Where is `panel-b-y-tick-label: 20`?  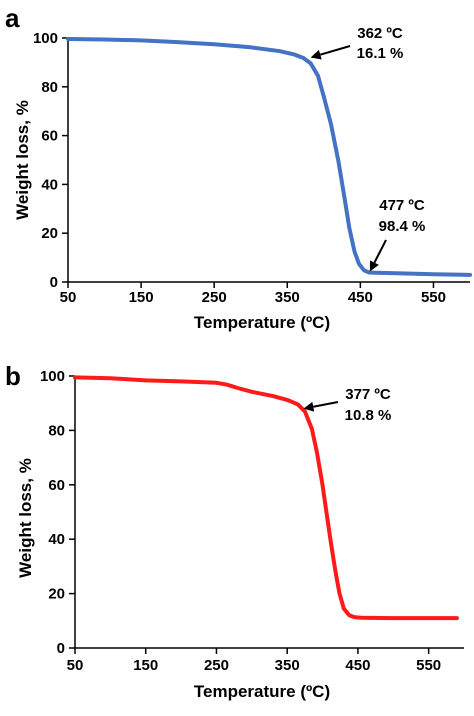
panel-b-y-tick-label: 20 is located at coordinates (56, 594).